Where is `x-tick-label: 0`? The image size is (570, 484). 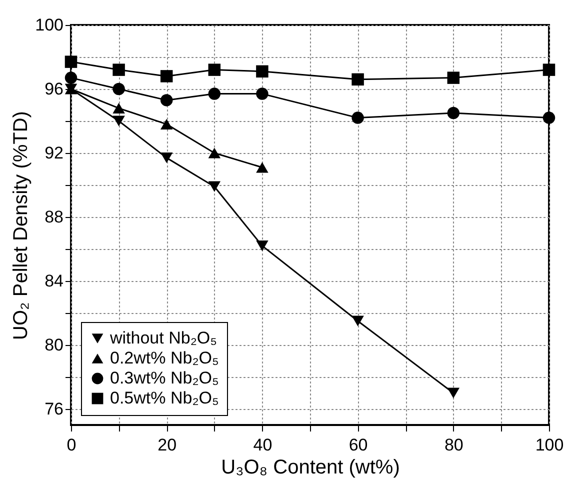 x-tick-label: 0 is located at coordinates (71, 445).